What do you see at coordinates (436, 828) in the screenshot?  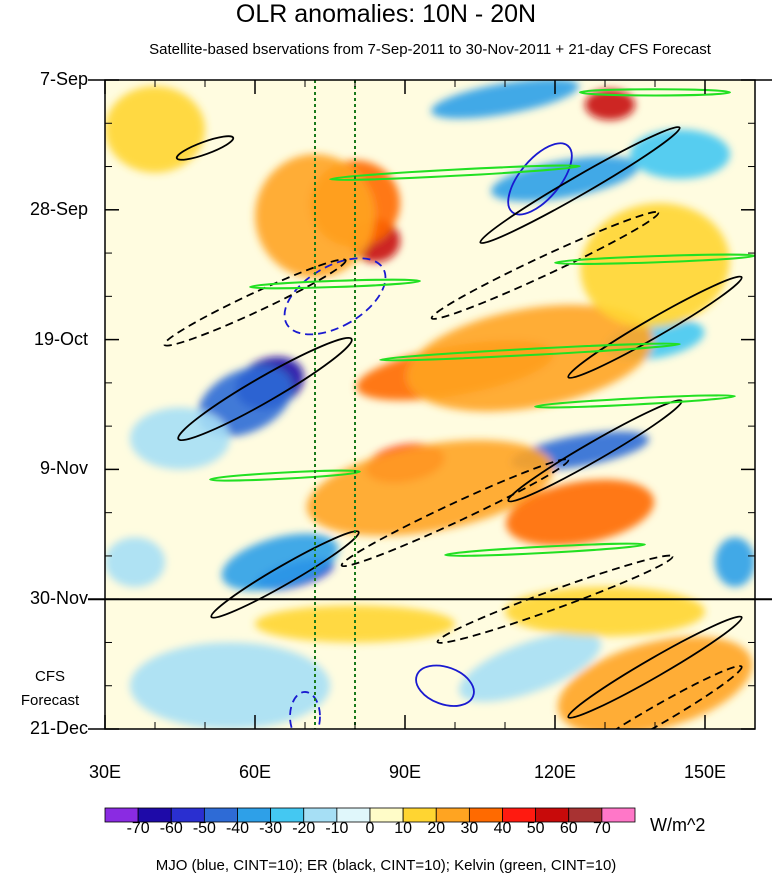 I see `colorbar-label-9: 20` at bounding box center [436, 828].